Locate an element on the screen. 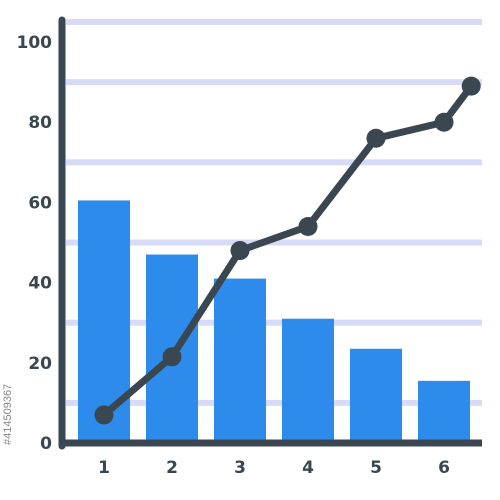 Image resolution: width=500 pixels, height=500 pixels. x-tick-2: 2 is located at coordinates (172, 468).